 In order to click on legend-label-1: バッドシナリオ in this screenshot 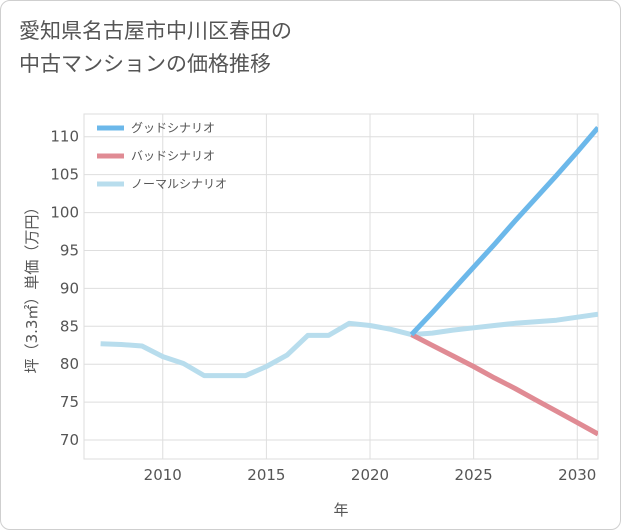, I will do `click(173, 156)`.